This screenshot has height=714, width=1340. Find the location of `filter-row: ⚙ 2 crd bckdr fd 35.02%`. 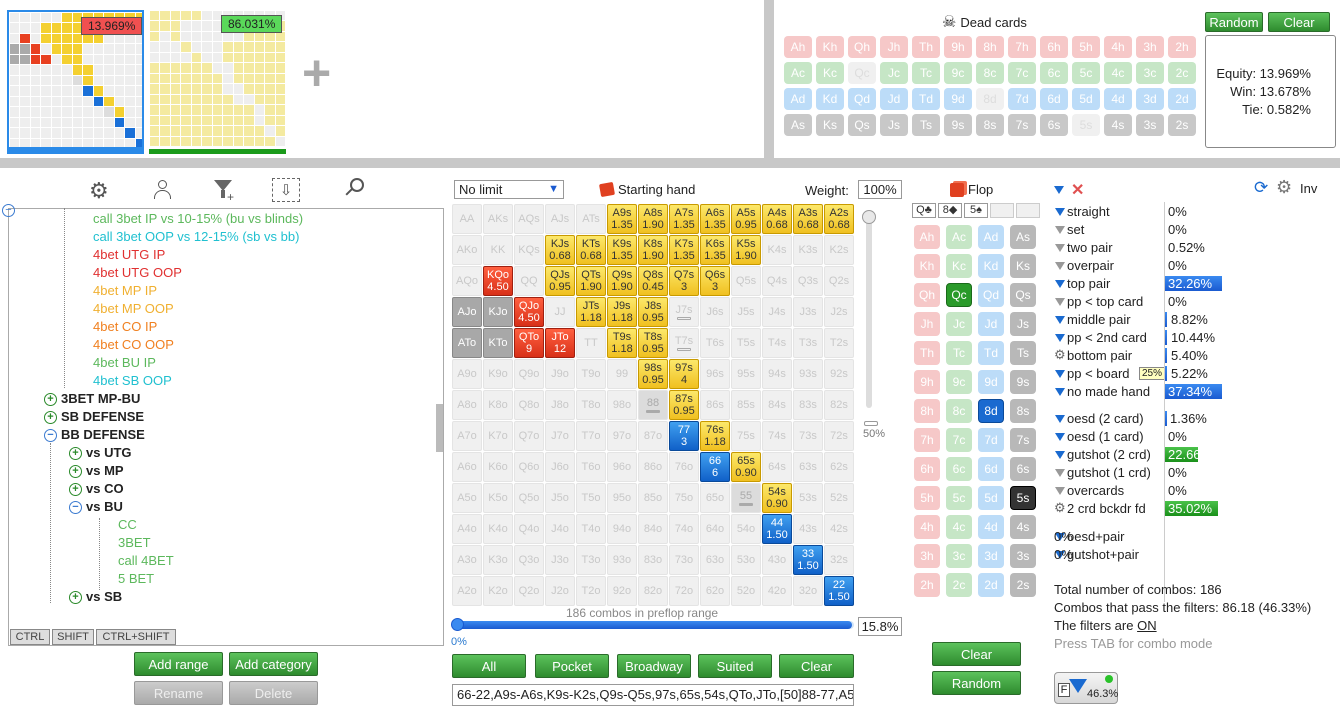

filter-row: ⚙ 2 crd bckdr fd 35.02% is located at coordinates (1194, 508).